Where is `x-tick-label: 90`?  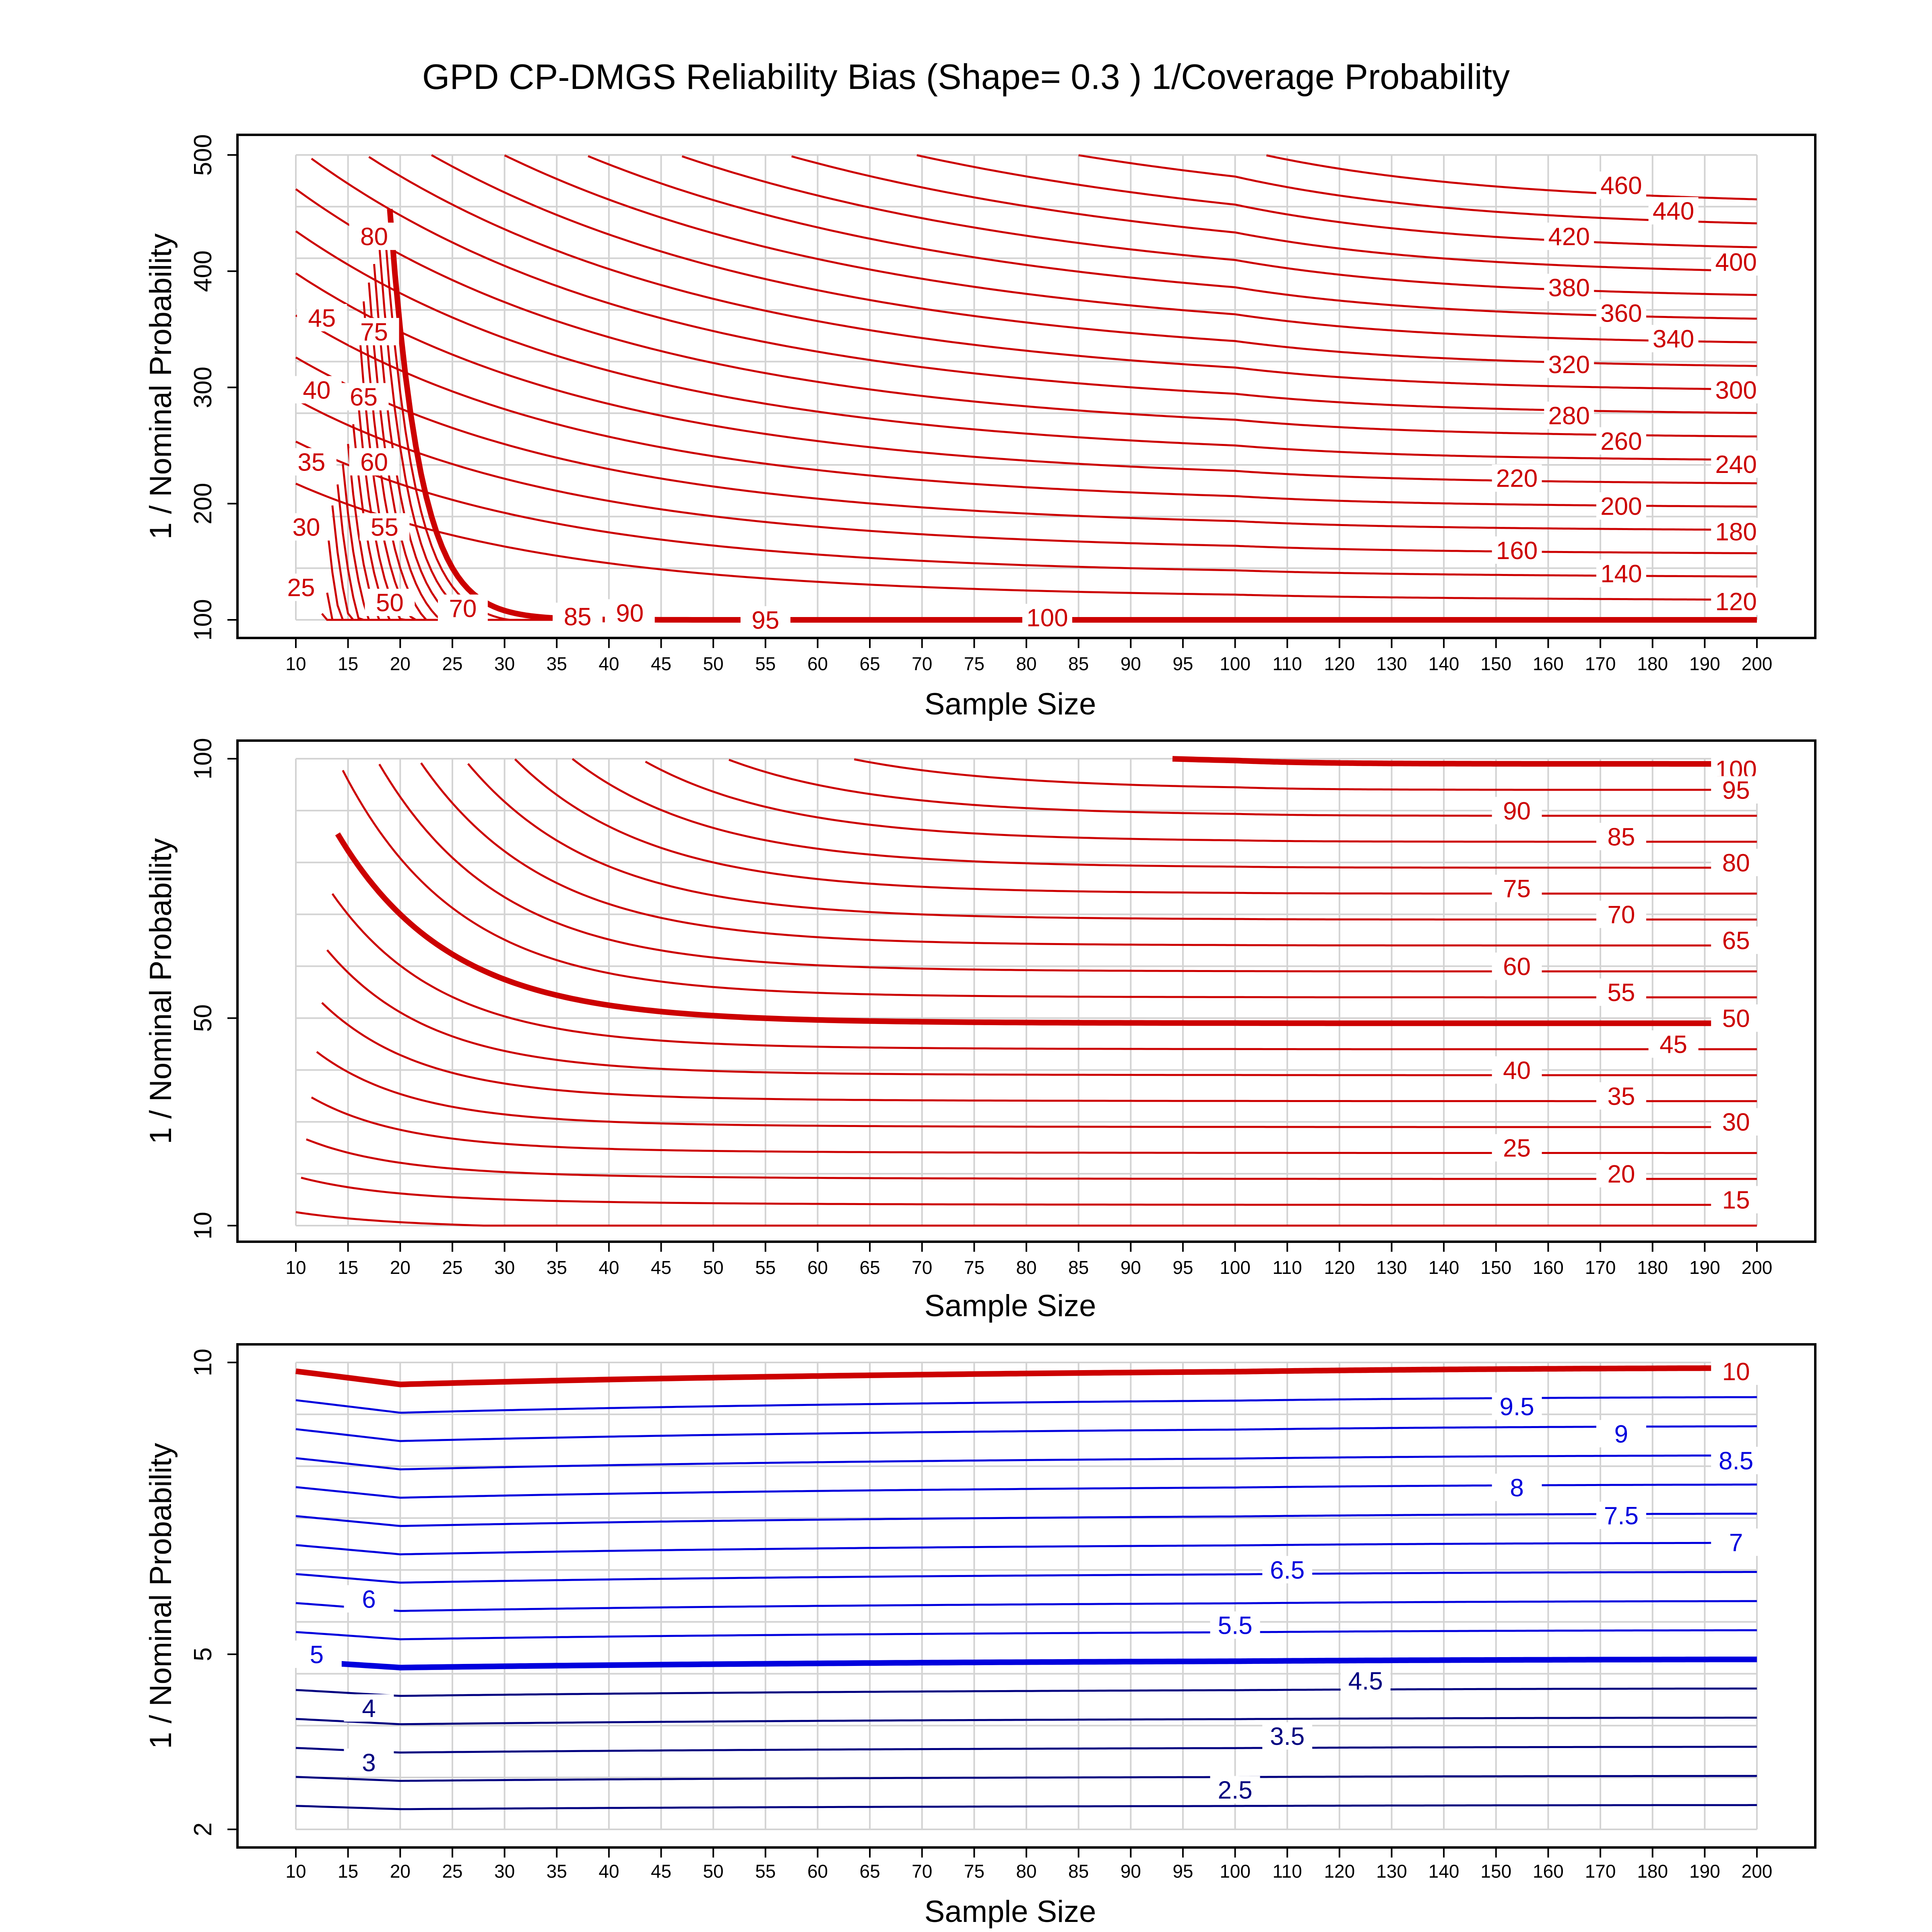
x-tick-label: 90 is located at coordinates (1131, 1267).